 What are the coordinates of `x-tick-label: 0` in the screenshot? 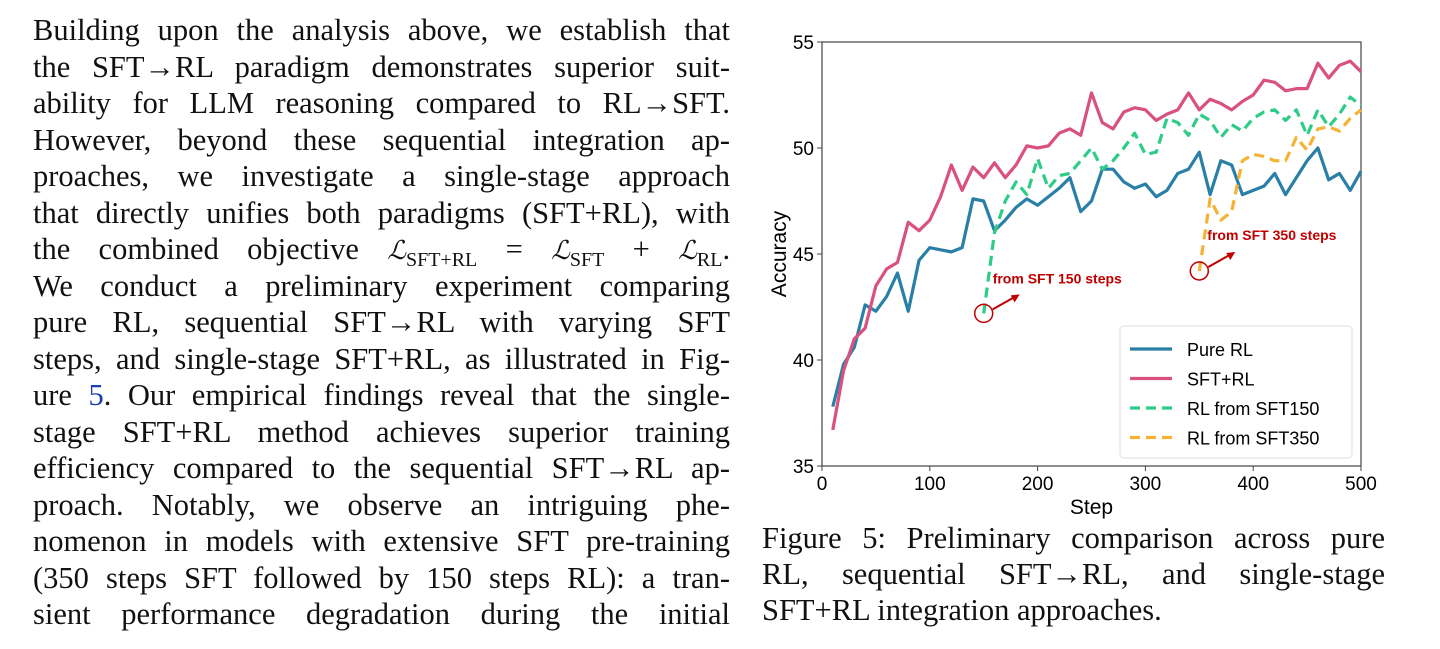 It's located at (822, 484).